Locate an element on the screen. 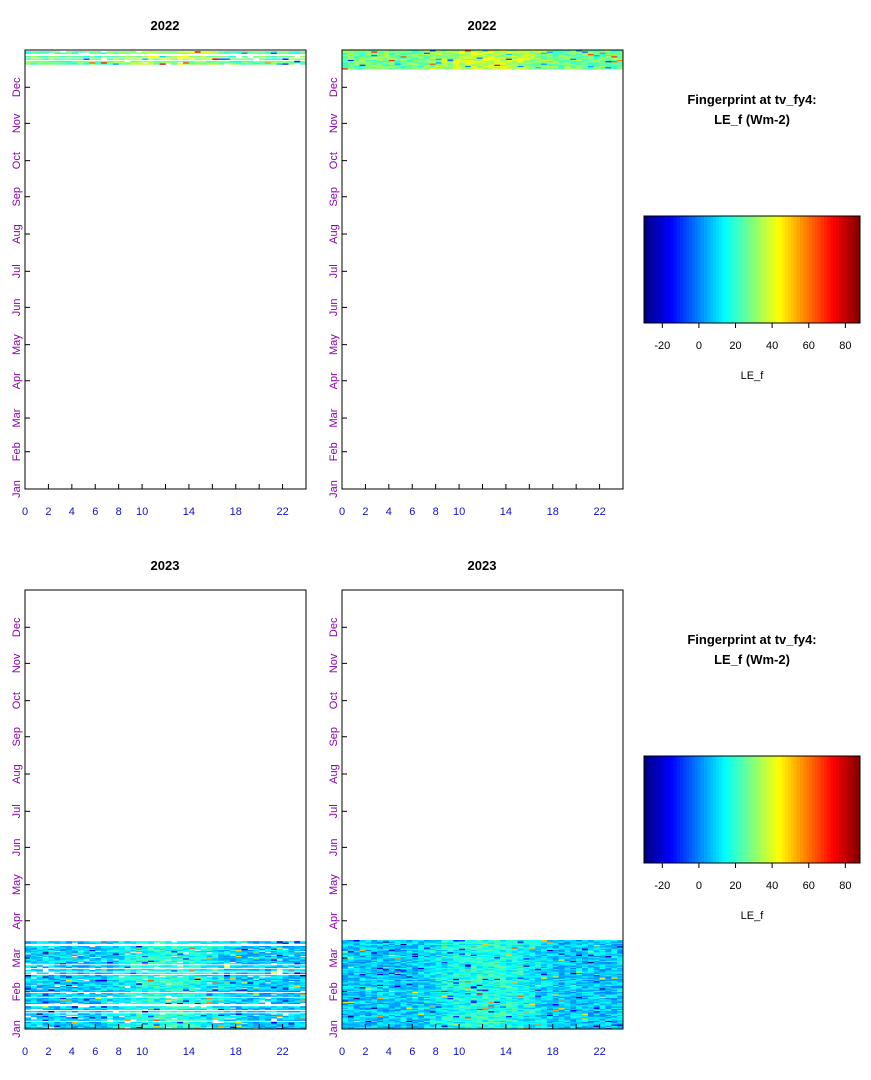 The image size is (871, 1080). y-tick-label: Sep is located at coordinates (334, 197).